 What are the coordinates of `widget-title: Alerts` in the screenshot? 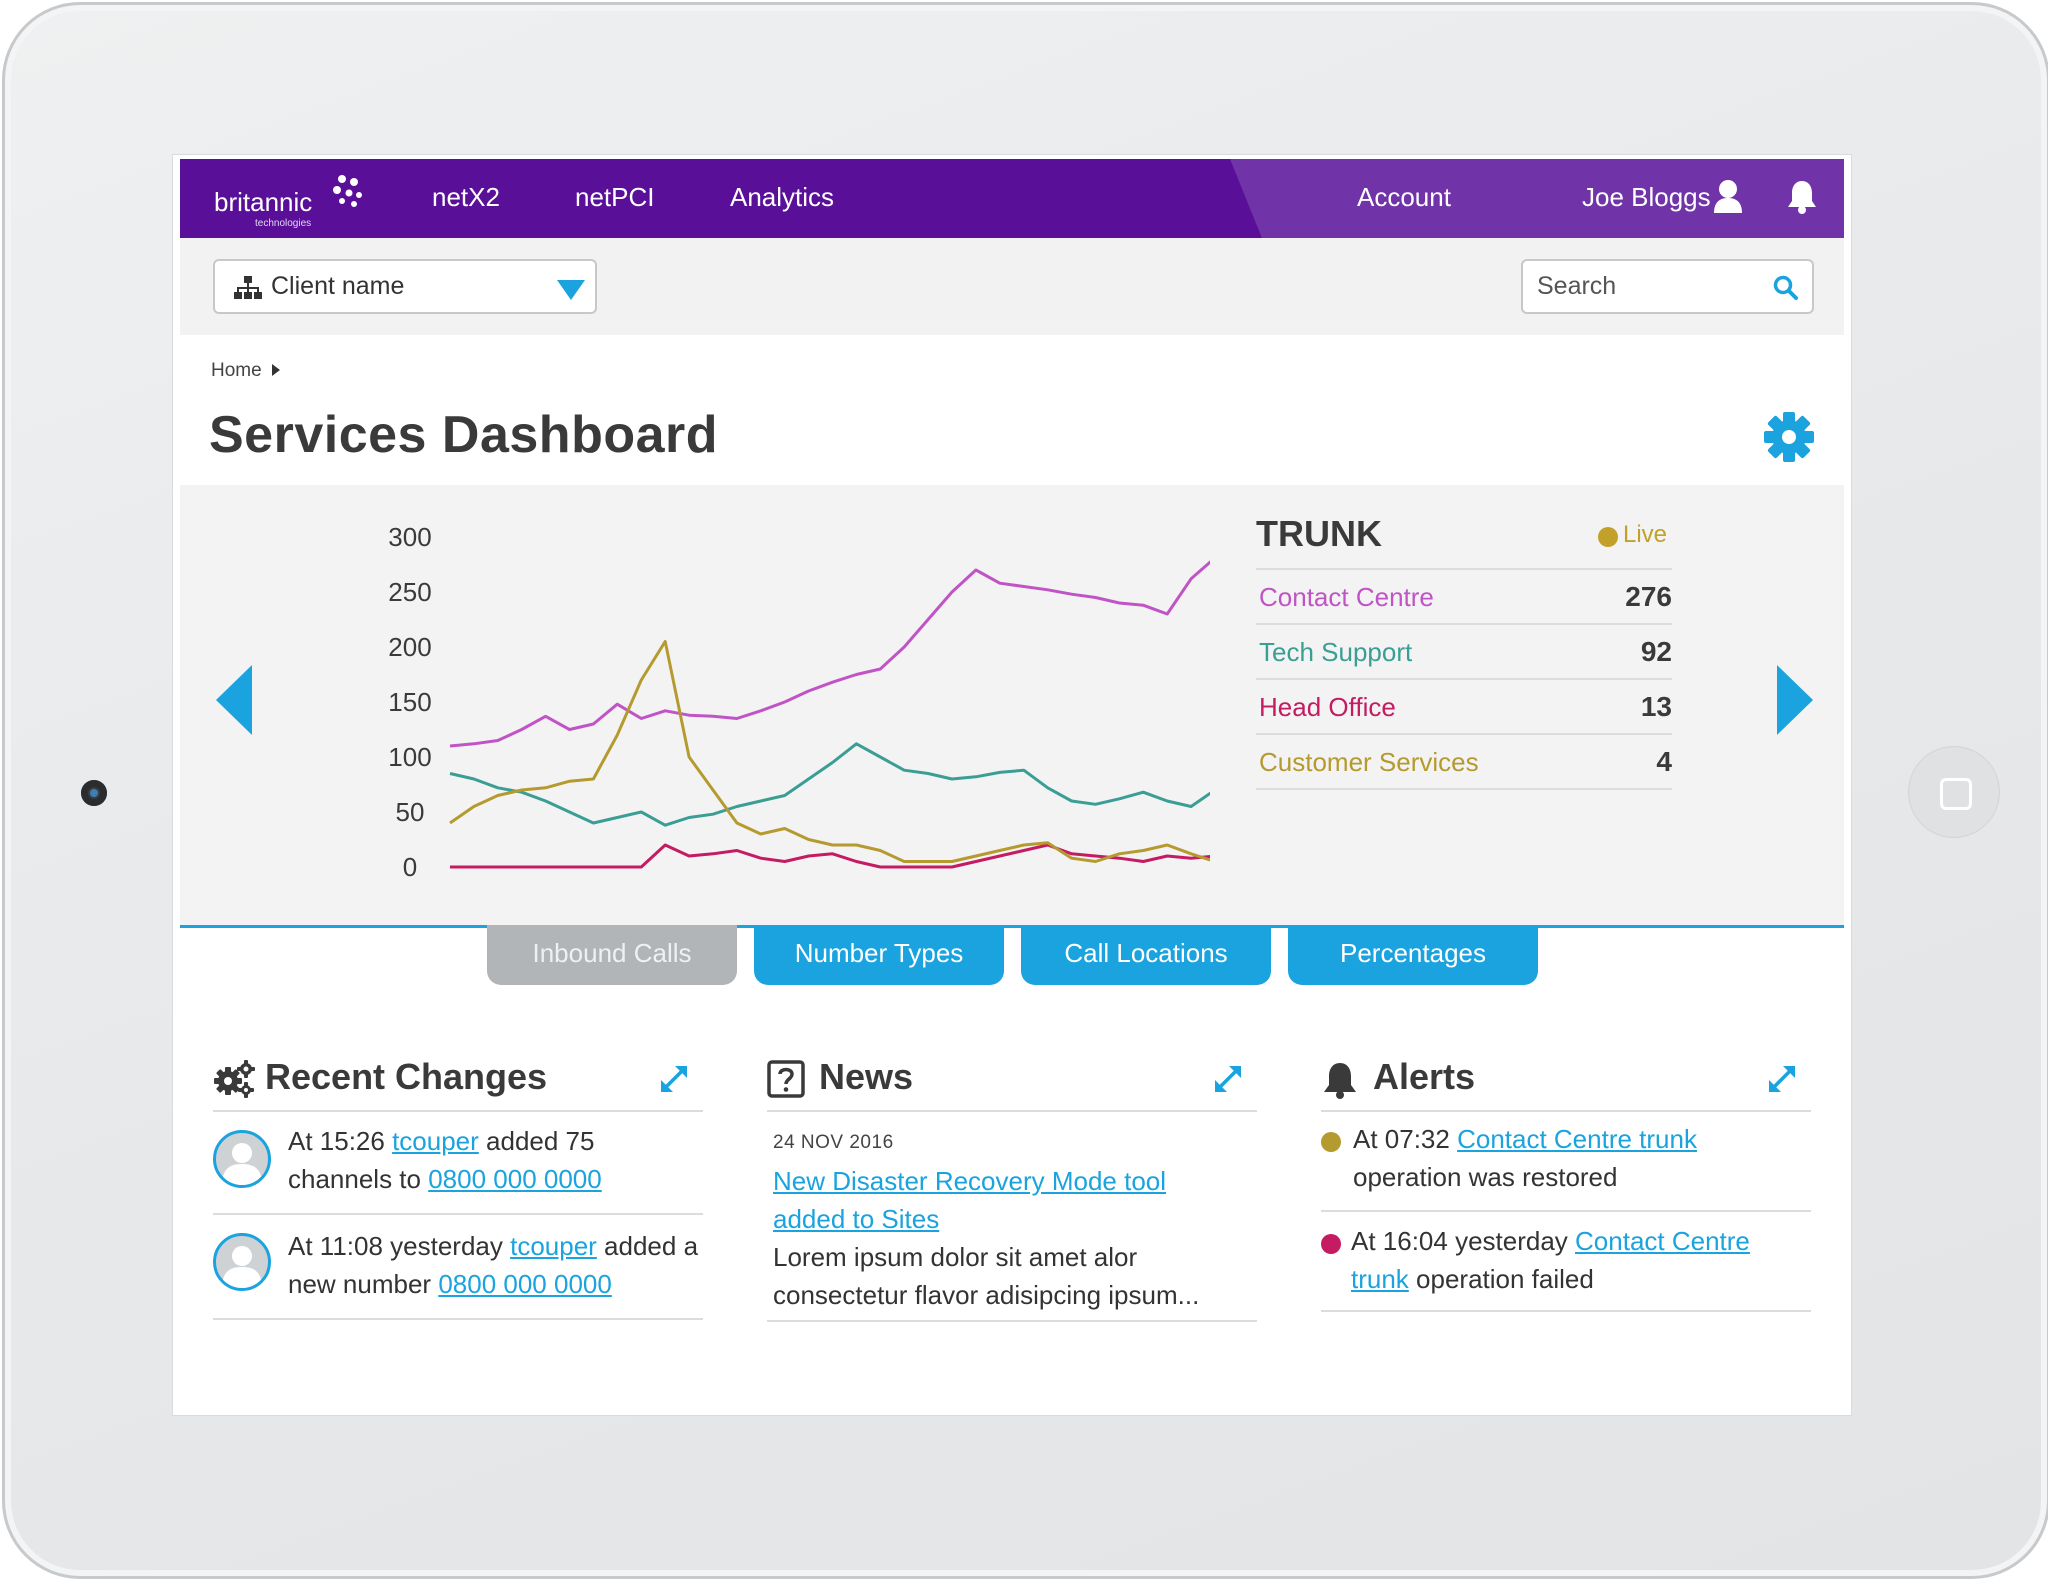 It's located at (1424, 1076).